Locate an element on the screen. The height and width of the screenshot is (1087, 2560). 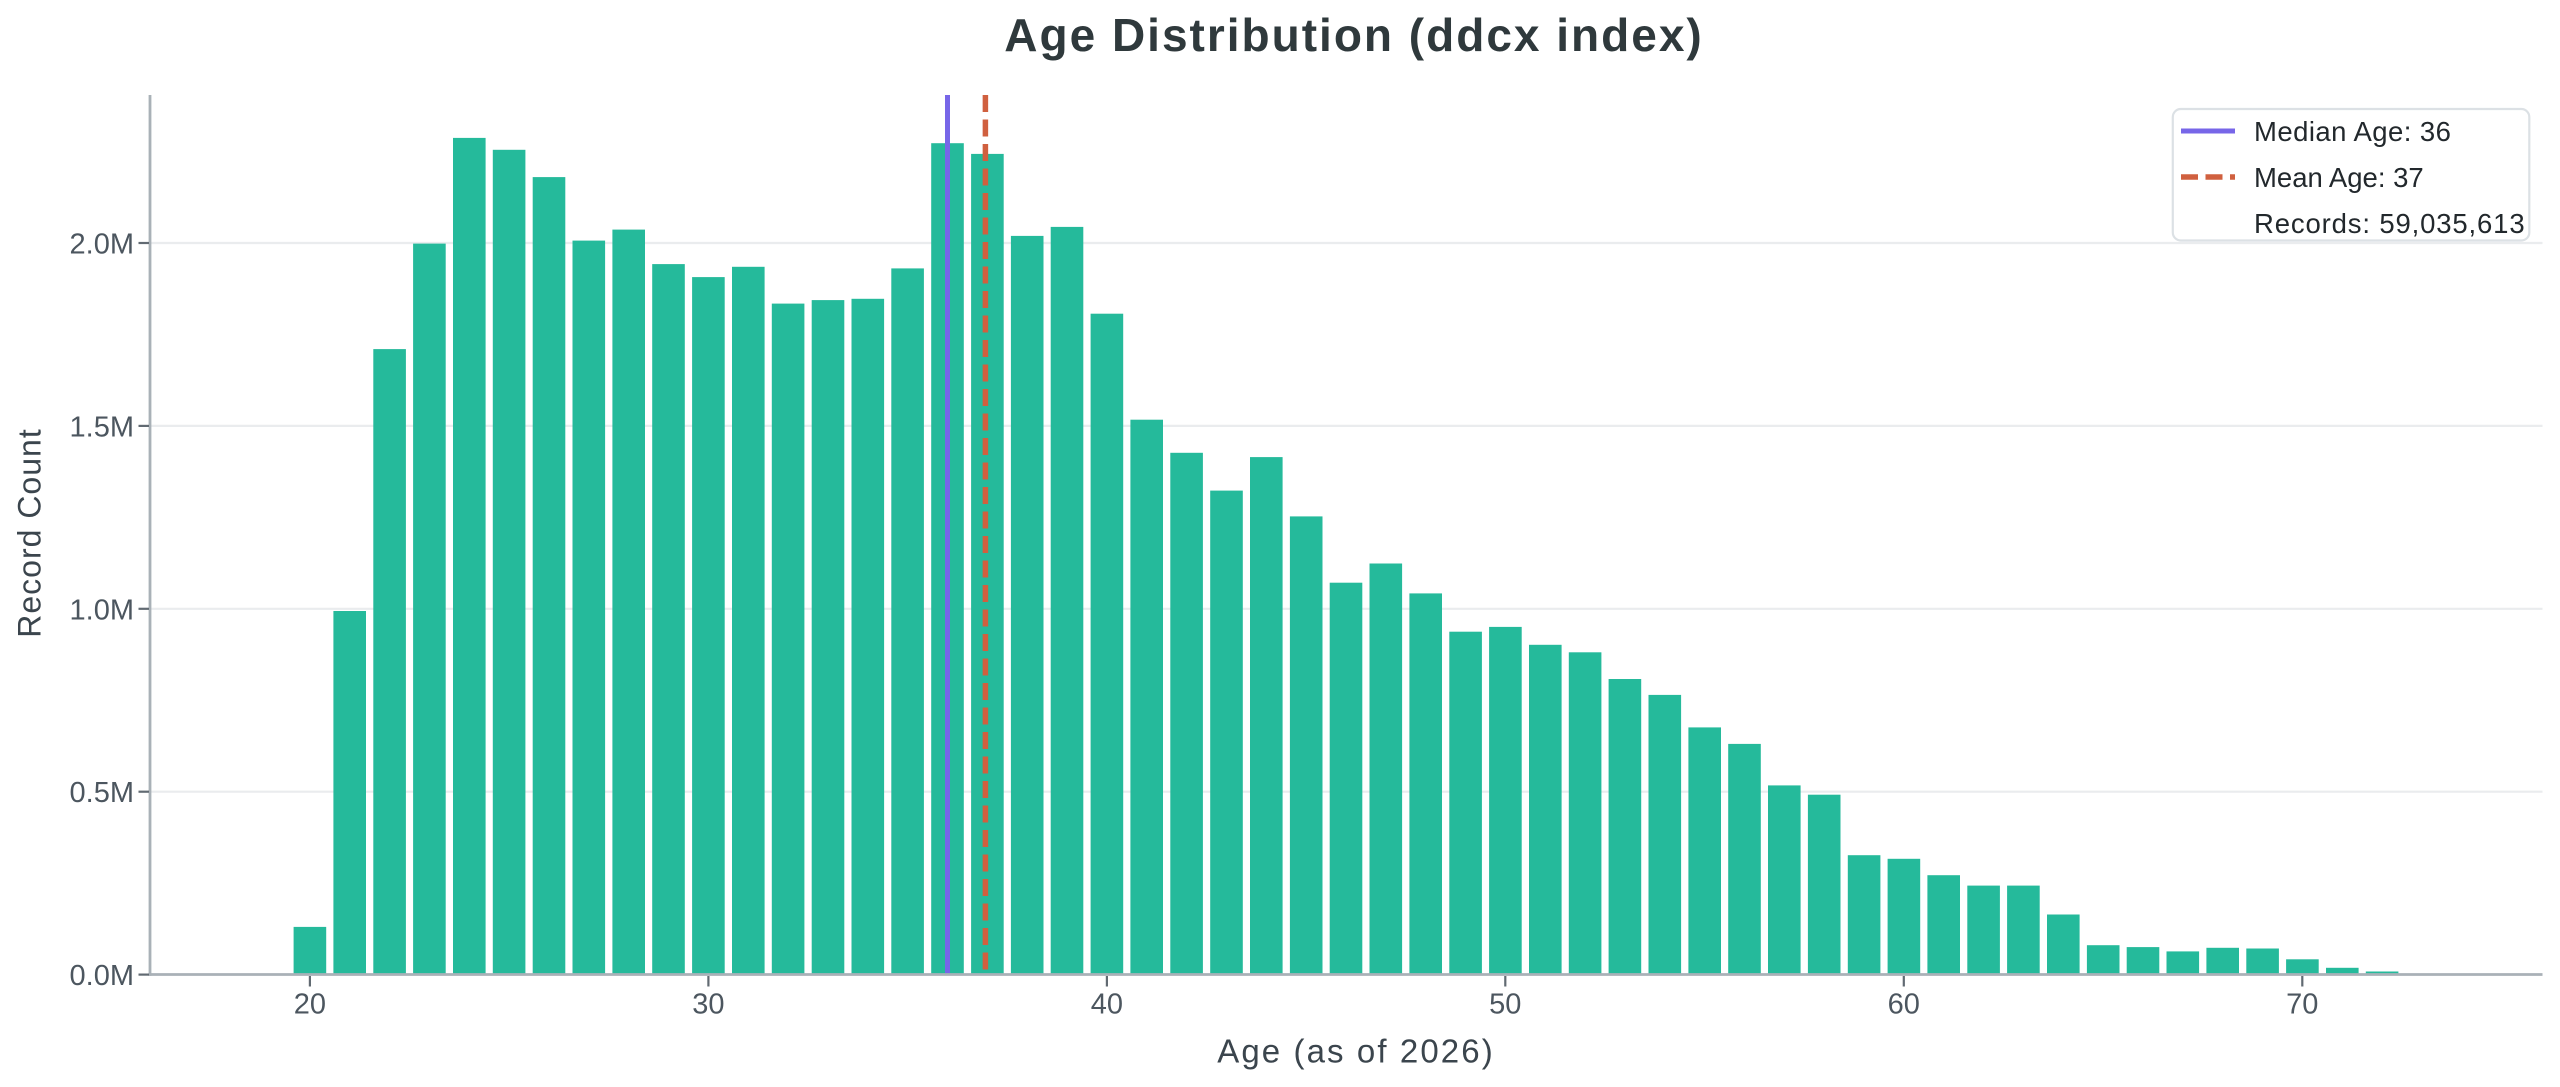
svg-text: Records: 59,035,613 is located at coordinates (2389, 223).